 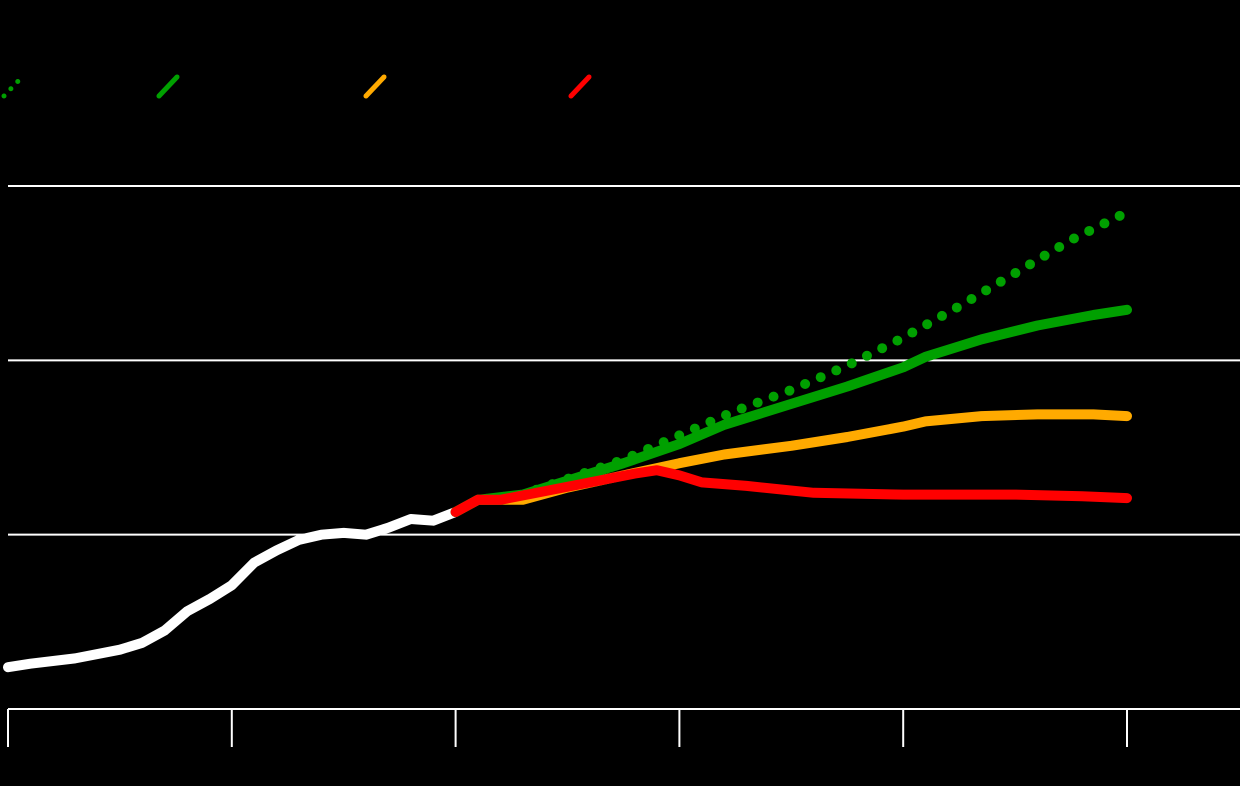 I want to click on legend-swatch-orange, so click(x=375, y=86).